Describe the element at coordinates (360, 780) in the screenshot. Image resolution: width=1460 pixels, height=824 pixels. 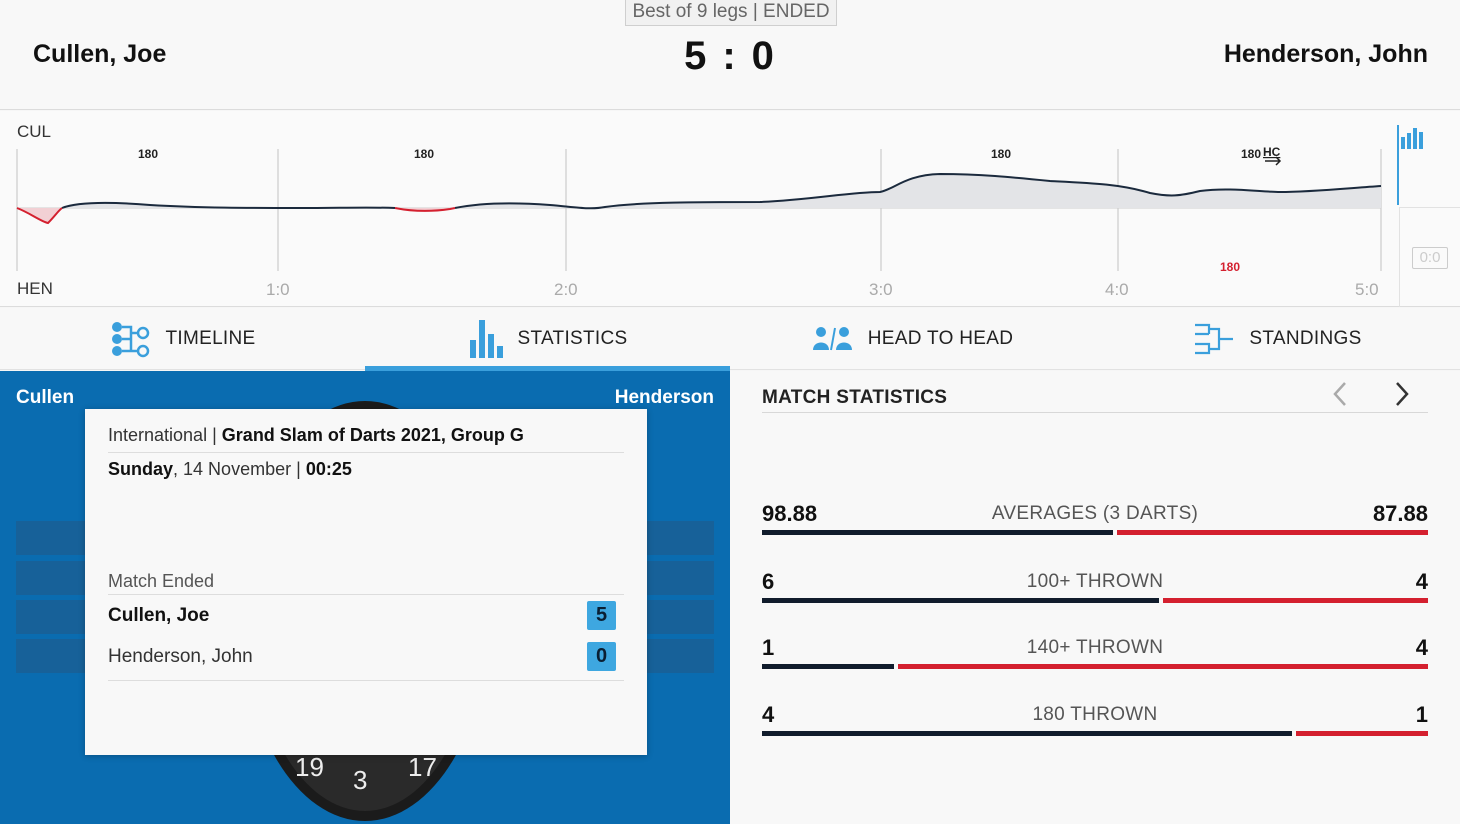
I see `board-number: 3` at that location.